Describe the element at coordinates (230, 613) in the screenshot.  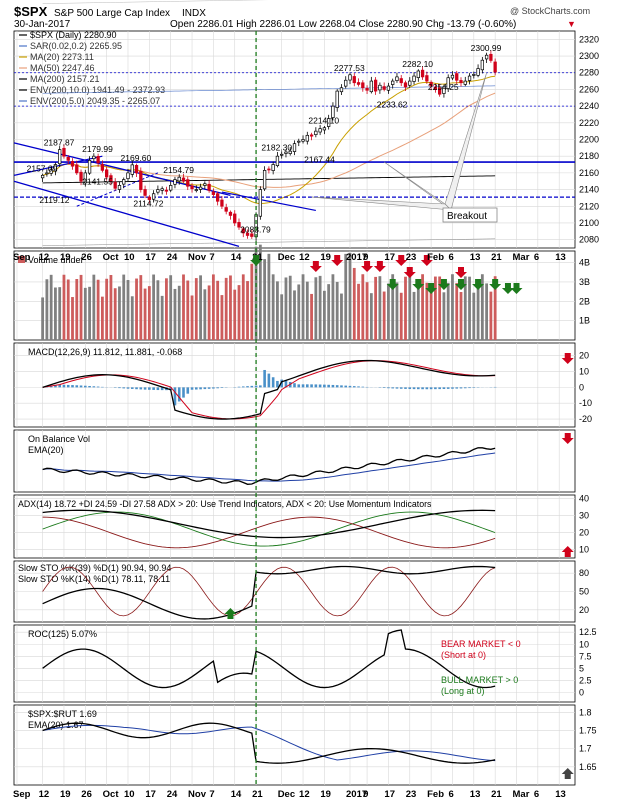
I see `sto-buy-arrow-icon` at that location.